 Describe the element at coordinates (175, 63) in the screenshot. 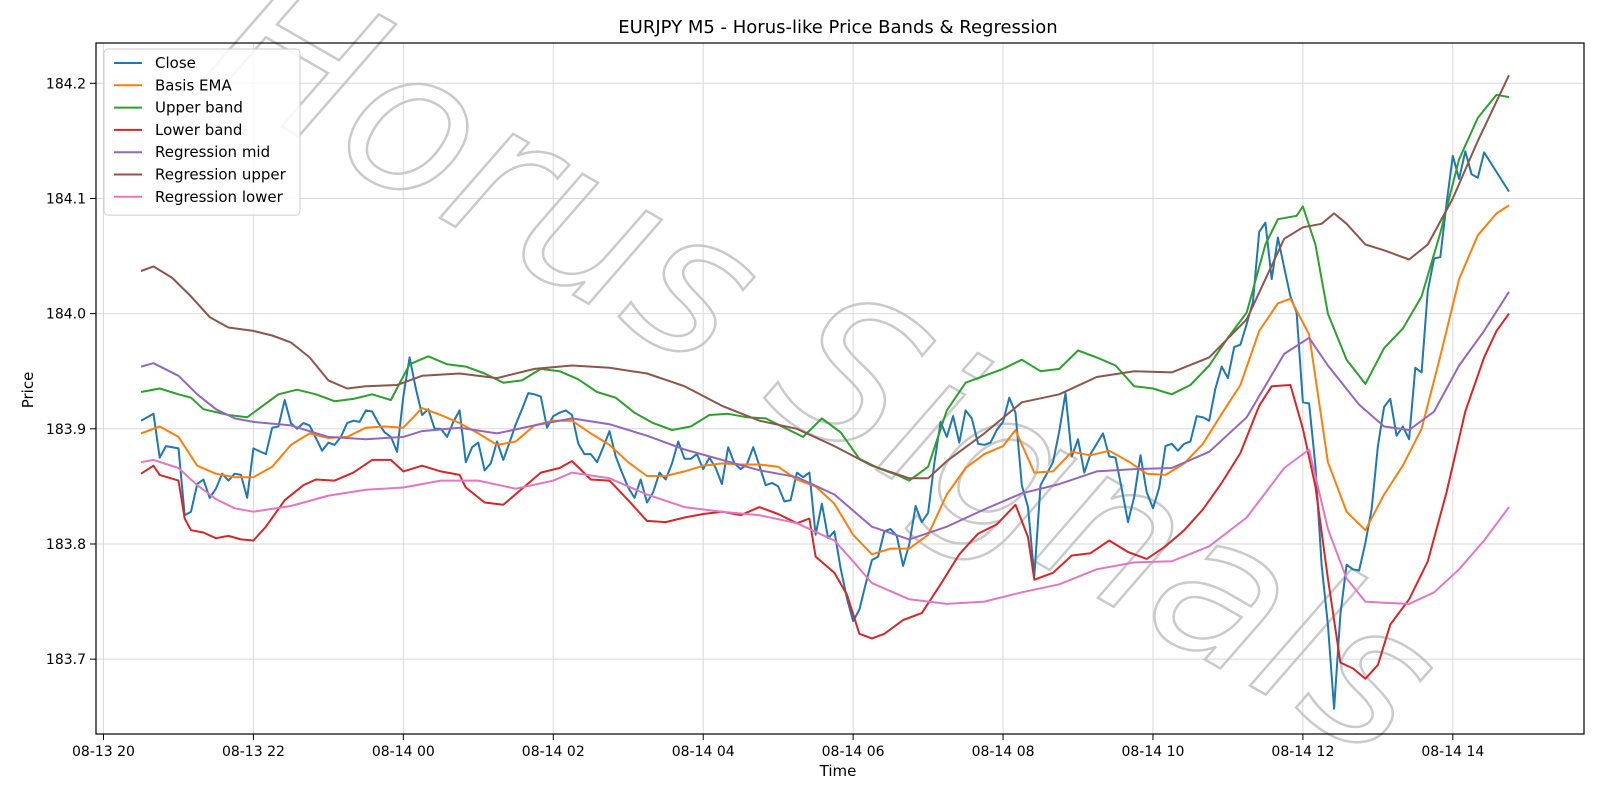

I see `legend-label-close: Close` at that location.